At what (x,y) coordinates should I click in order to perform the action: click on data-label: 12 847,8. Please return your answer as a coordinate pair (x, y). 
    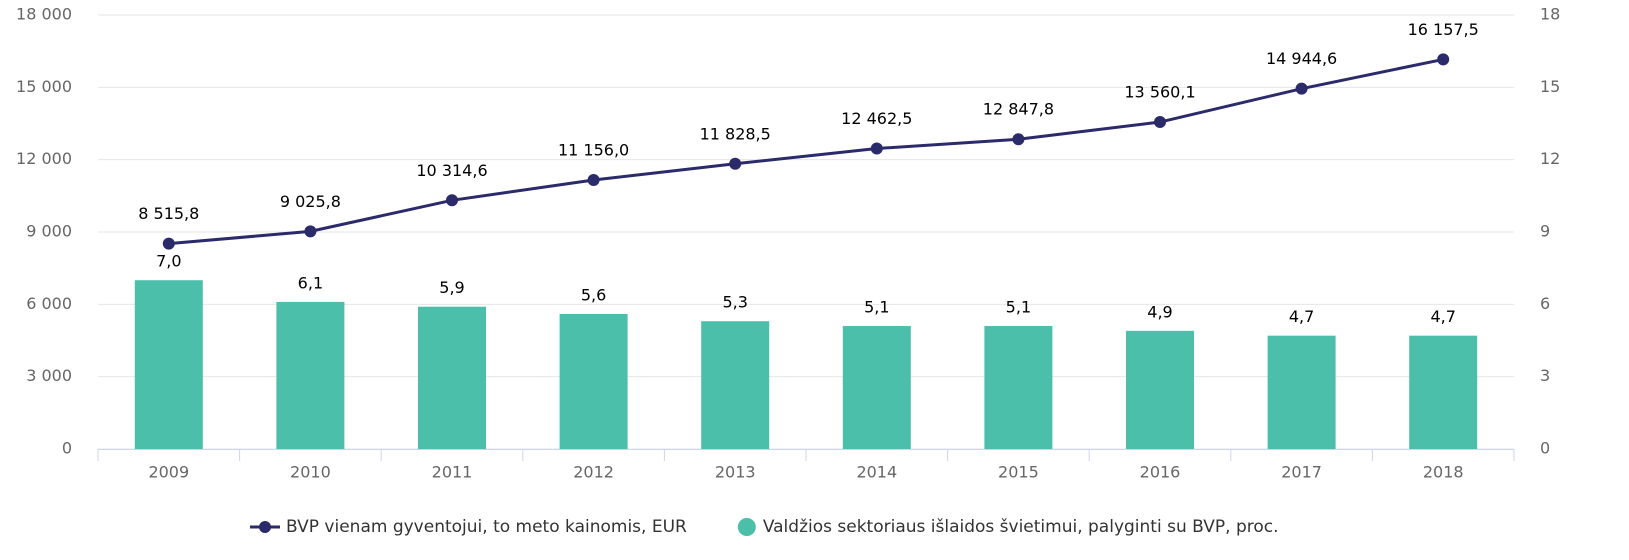
    Looking at the image, I should click on (1018, 109).